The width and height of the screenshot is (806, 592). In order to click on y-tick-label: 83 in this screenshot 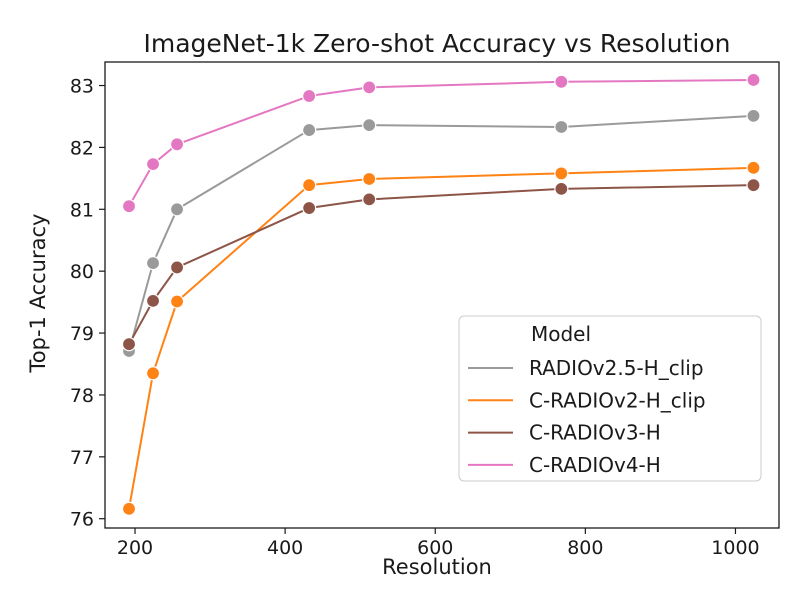, I will do `click(82, 87)`.